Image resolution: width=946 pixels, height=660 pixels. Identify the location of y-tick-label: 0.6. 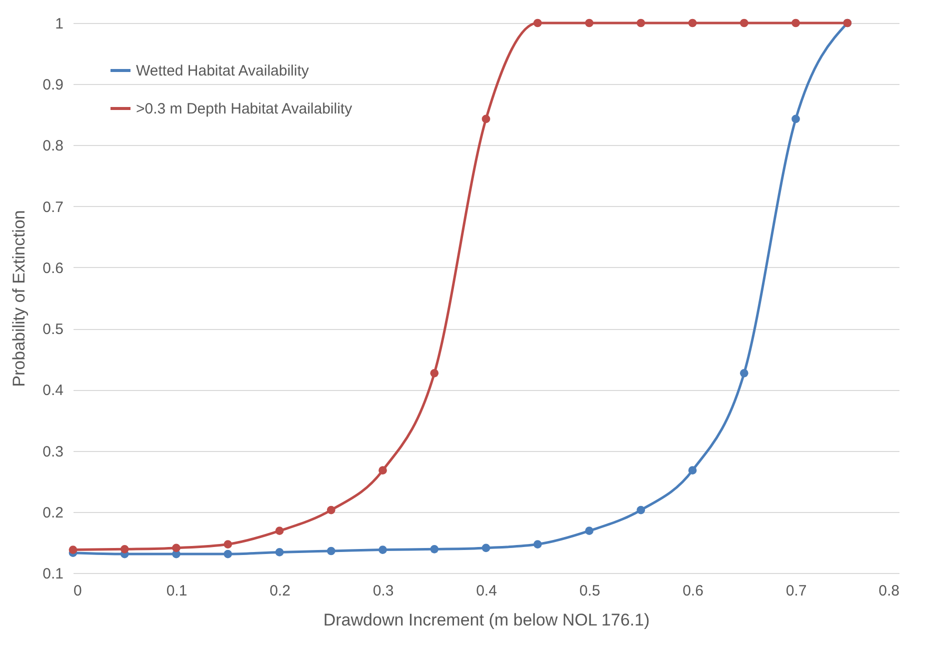
(53, 268).